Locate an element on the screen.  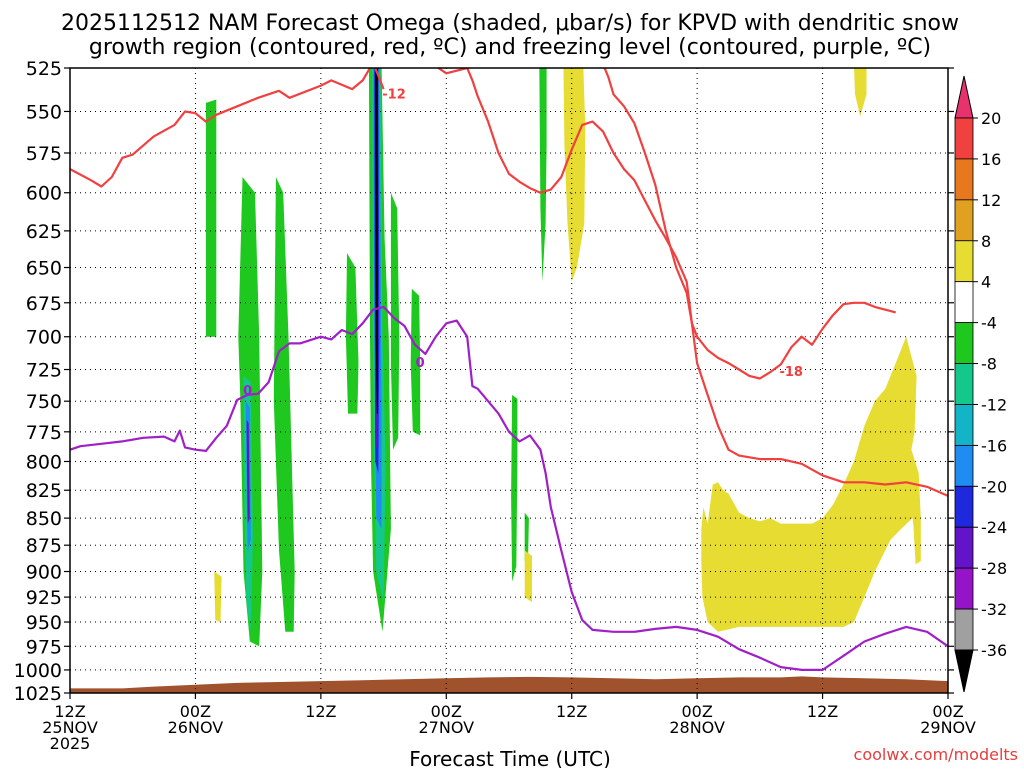
contour-label-2: 0 is located at coordinates (247, 391).